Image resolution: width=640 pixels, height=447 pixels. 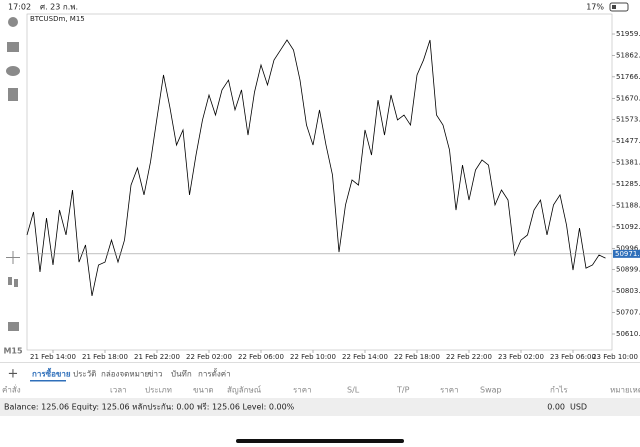 I want to click on account-icon, so click(x=13, y=22).